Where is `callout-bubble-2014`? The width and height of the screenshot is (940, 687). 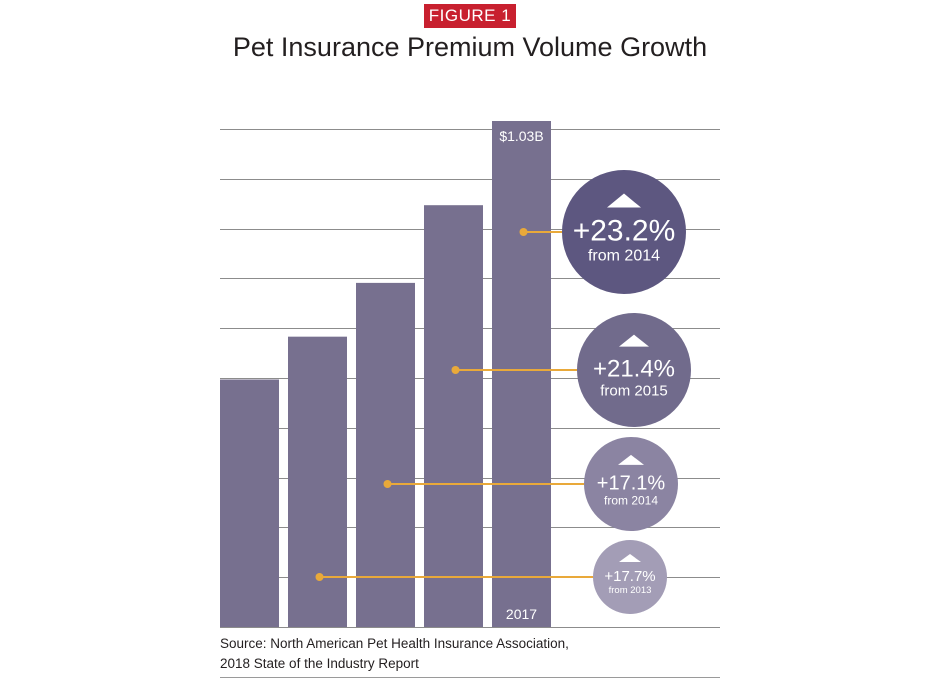
callout-bubble-2014 is located at coordinates (630, 577).